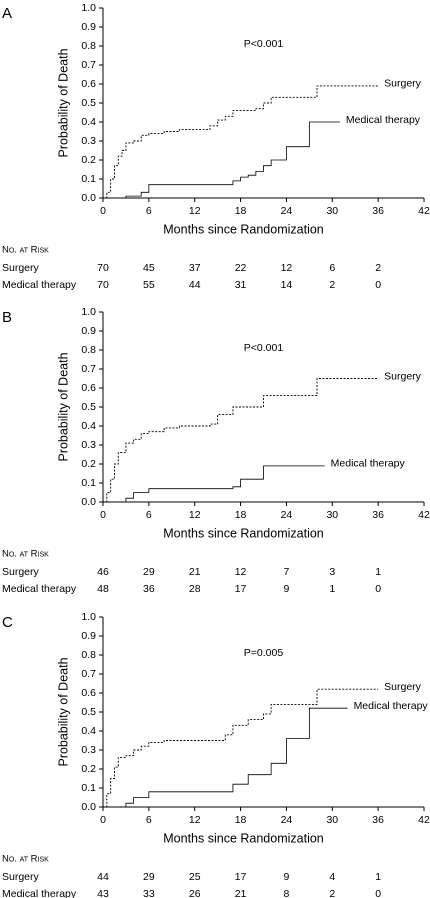  Describe the element at coordinates (103, 877) in the screenshot. I see `risk-count: 44` at that location.